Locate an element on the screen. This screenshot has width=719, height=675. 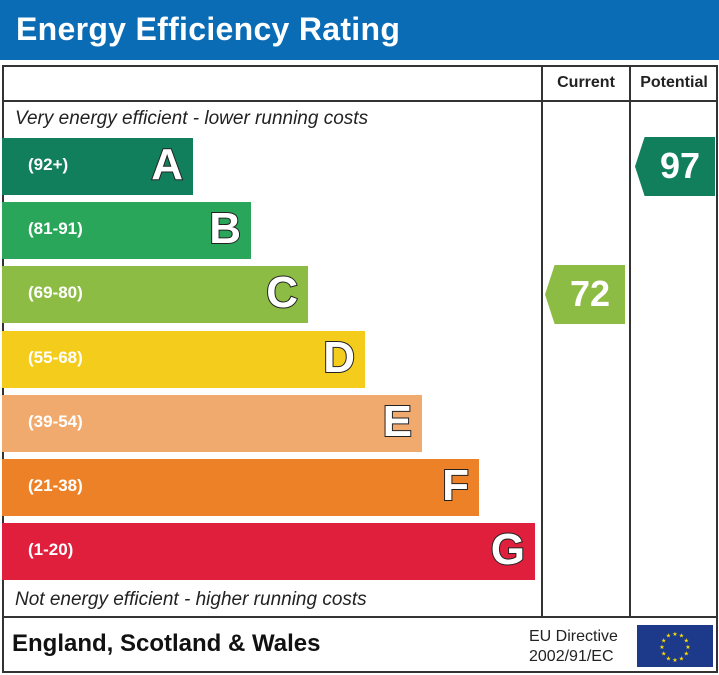
band-letter: B is located at coordinates (225, 228).